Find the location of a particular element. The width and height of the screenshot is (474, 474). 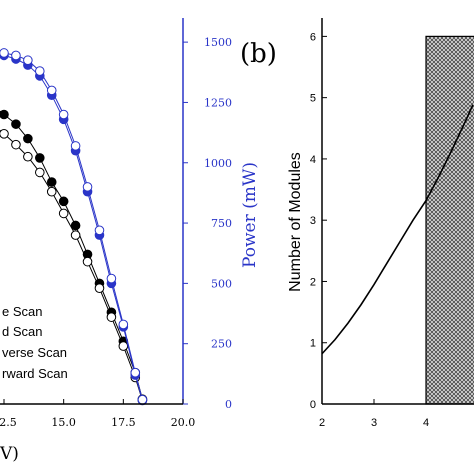

panel-b-y-tick-label-2: 2 is located at coordinates (313, 282).